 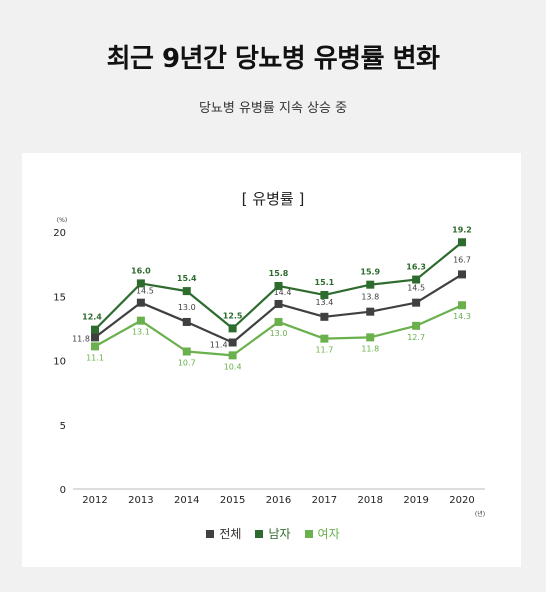 What do you see at coordinates (370, 297) in the screenshot?
I see `data-label: 13.8` at bounding box center [370, 297].